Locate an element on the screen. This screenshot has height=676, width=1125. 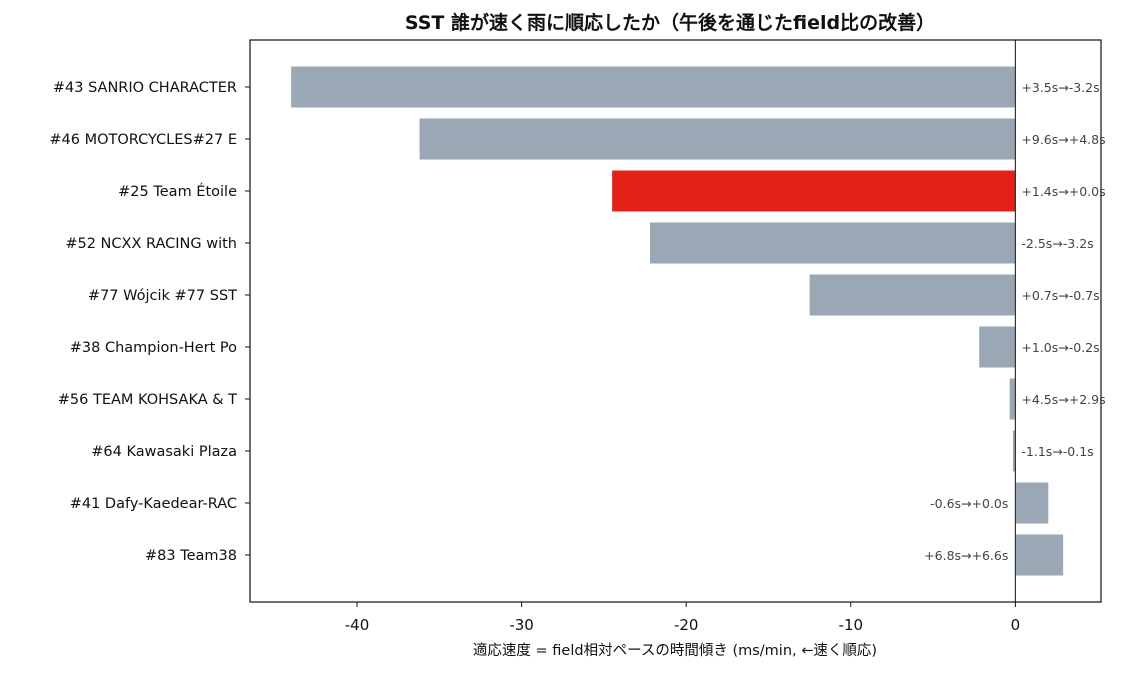
category-label: #52 NCXX RACING with is located at coordinates (151, 244).